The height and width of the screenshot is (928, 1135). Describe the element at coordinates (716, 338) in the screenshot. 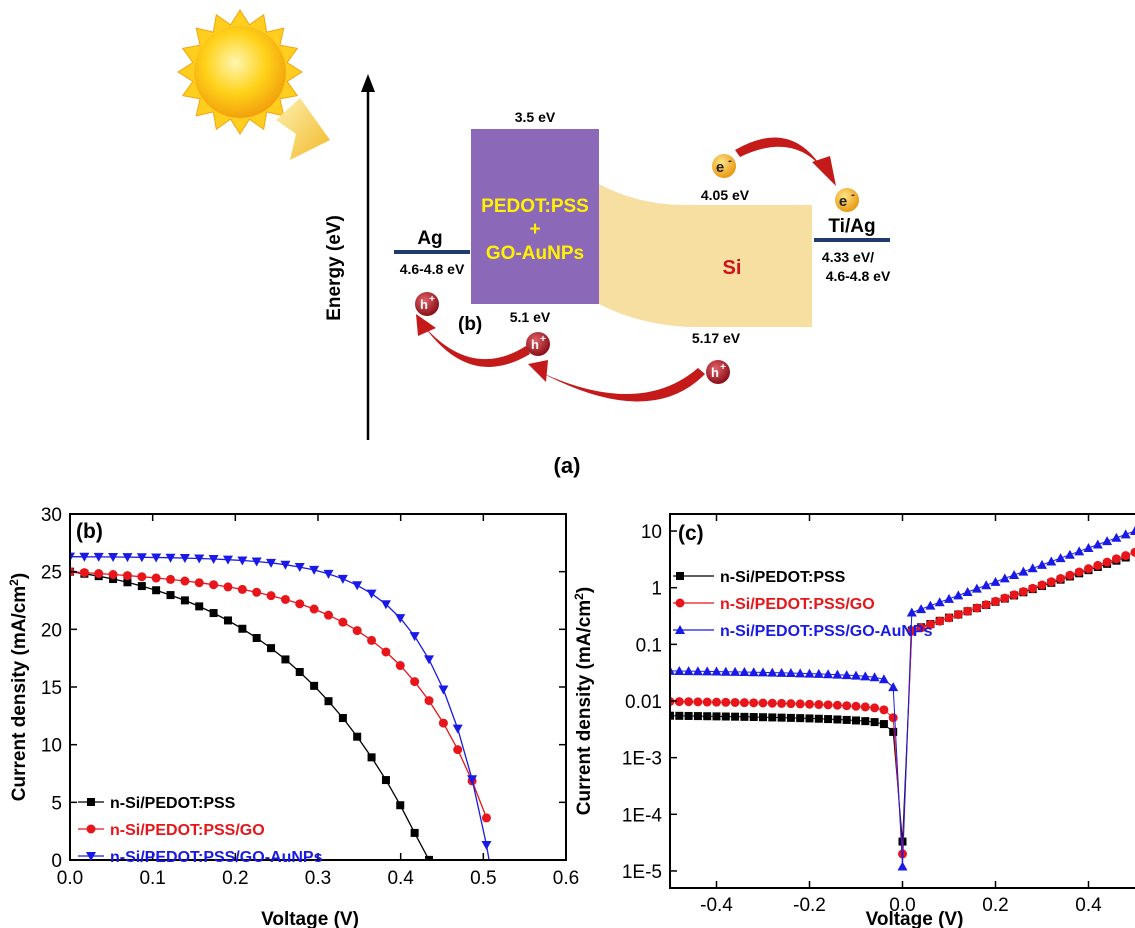

I see `si-bottom-value: 5.17 eV` at that location.